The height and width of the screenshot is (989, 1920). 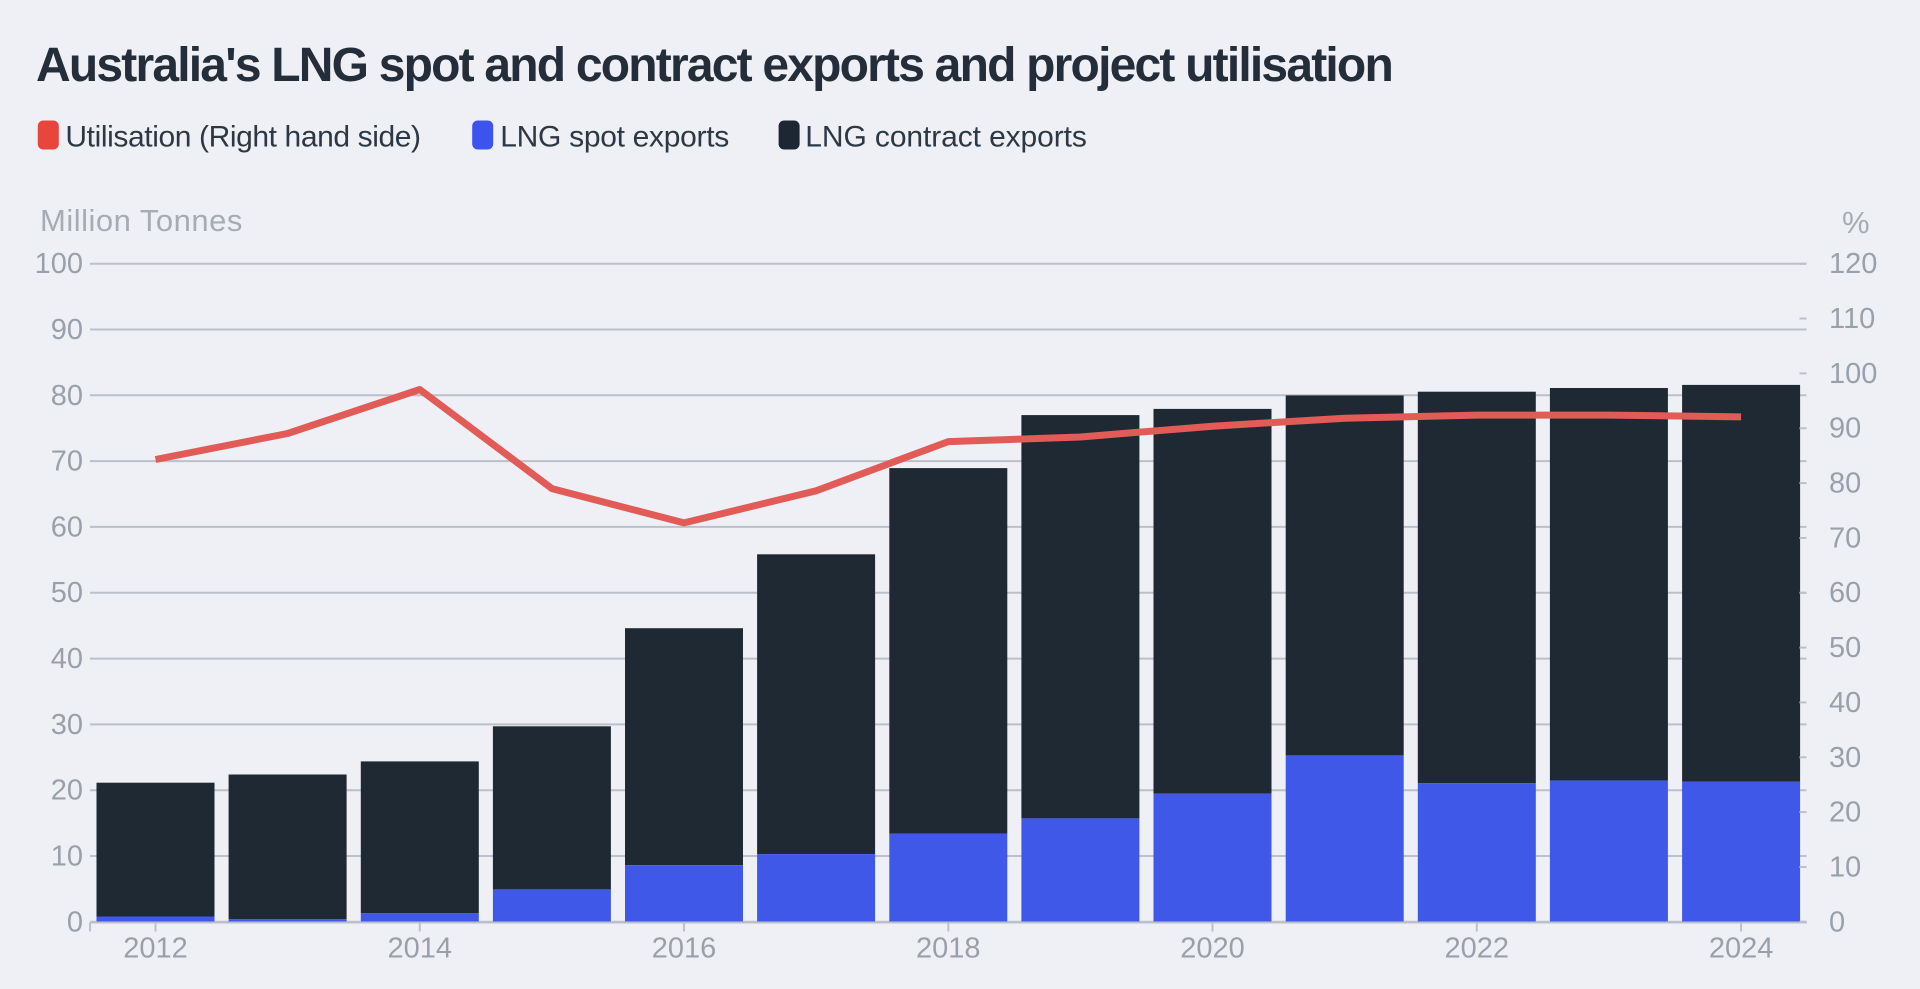 What do you see at coordinates (1741, 949) in the screenshot?
I see `svg-text: 2024` at bounding box center [1741, 949].